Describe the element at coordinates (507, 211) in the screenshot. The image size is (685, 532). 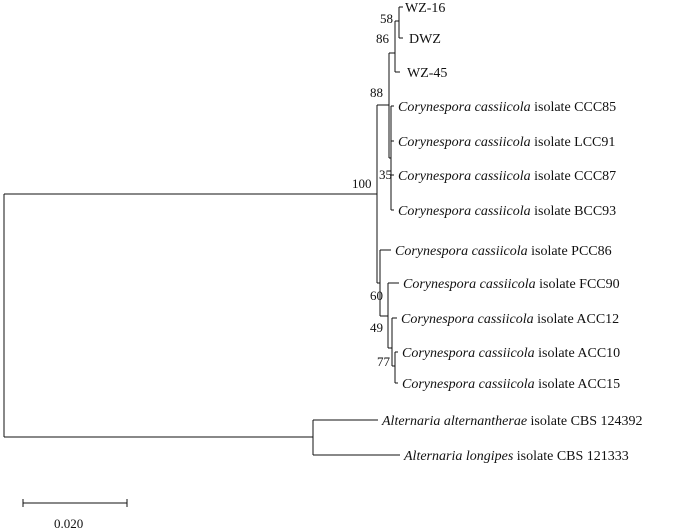
I see `taxon-label-bcc93: Corynespora cassiicola isolate BCC93` at that location.